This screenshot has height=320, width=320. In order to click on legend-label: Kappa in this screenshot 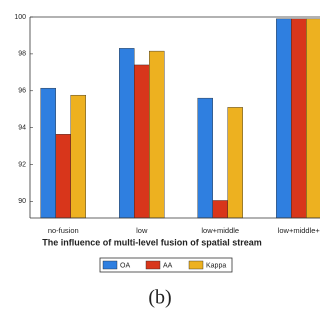, I will do `click(216, 265)`.